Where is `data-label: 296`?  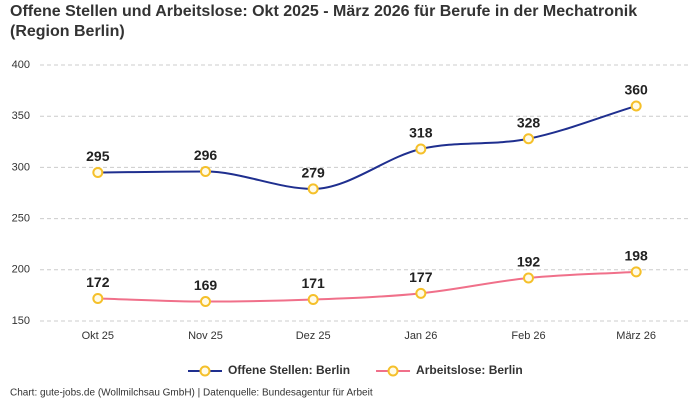 data-label: 296 is located at coordinates (206, 155).